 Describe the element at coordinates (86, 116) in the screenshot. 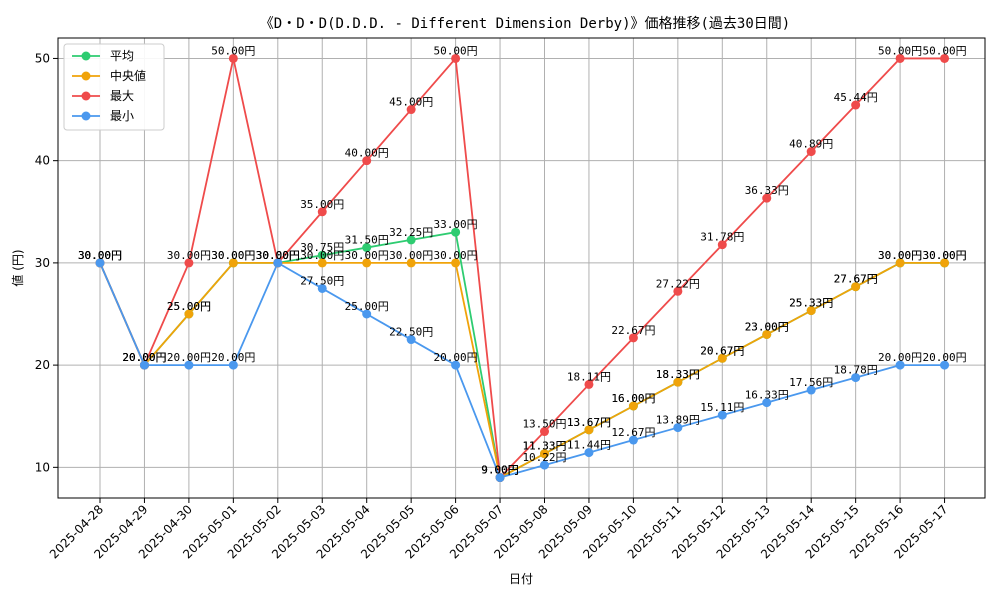

I see `legend-marker` at that location.